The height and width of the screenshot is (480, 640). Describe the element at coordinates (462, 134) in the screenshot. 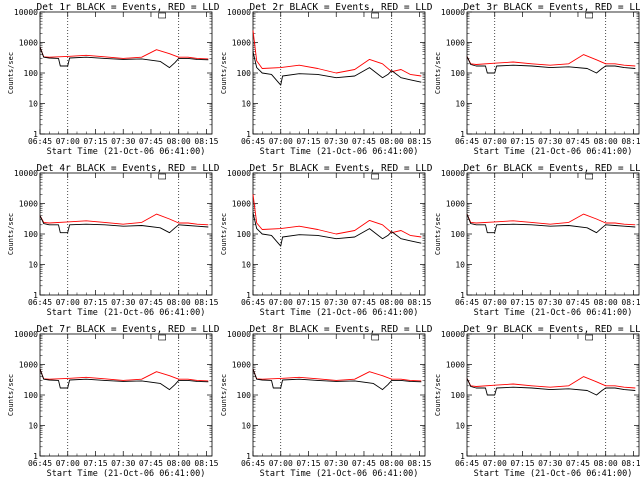

I see `panel-3-y-tick-label: 1` at that location.